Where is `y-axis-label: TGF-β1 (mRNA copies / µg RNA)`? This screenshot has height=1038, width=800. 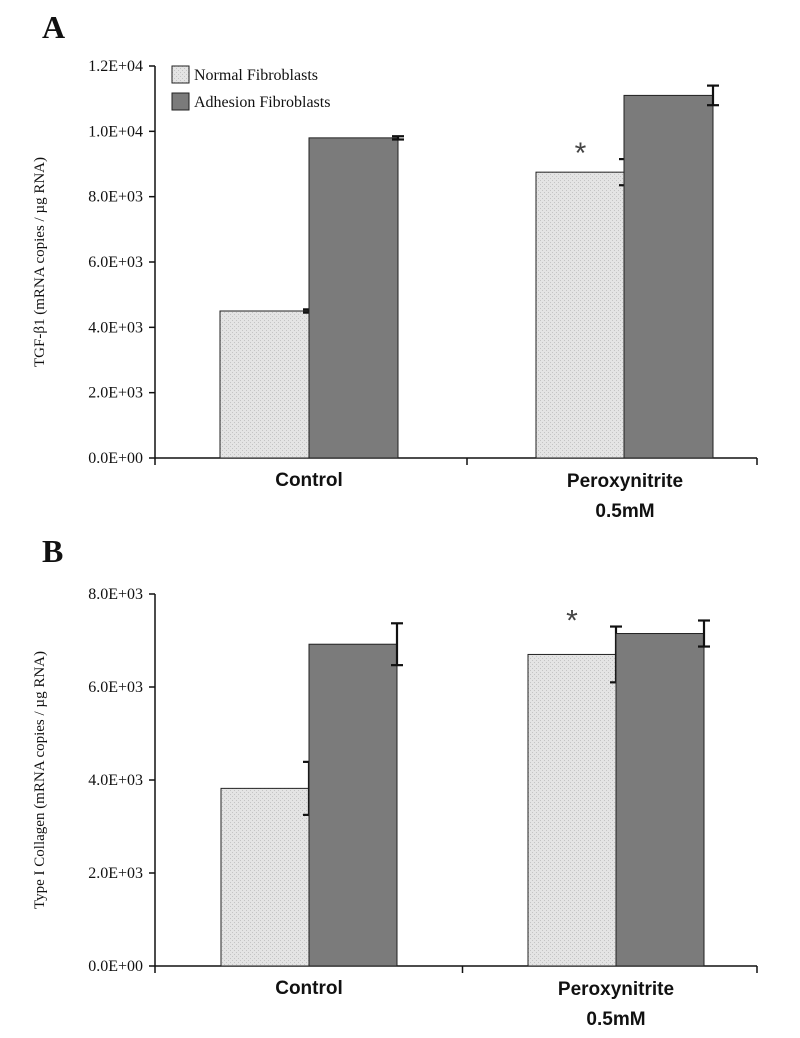
y-axis-label: TGF-β1 (mRNA copies / µg RNA) is located at coordinates (40, 262).